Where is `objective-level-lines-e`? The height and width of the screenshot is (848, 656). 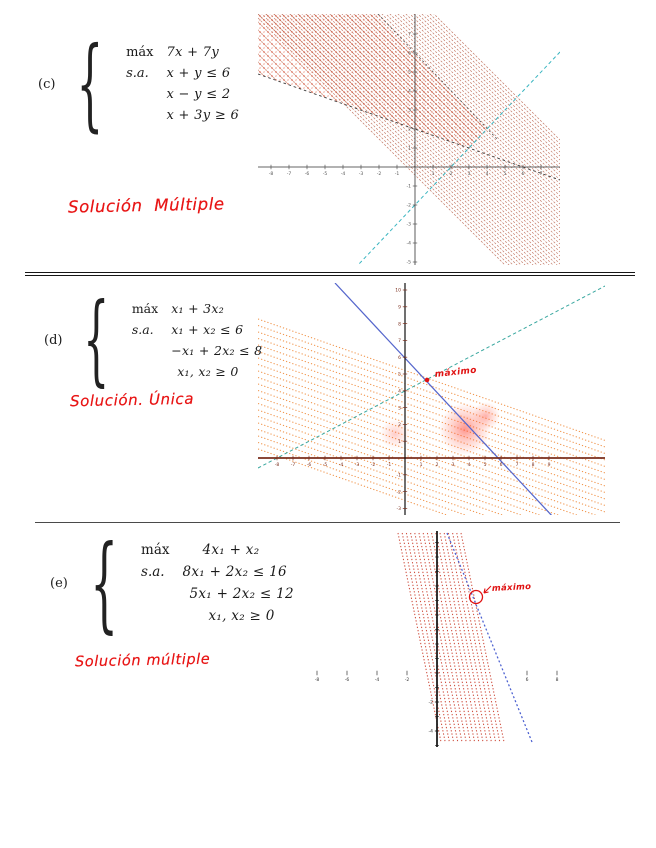 objective-level-lines-e is located at coordinates (451, 637).